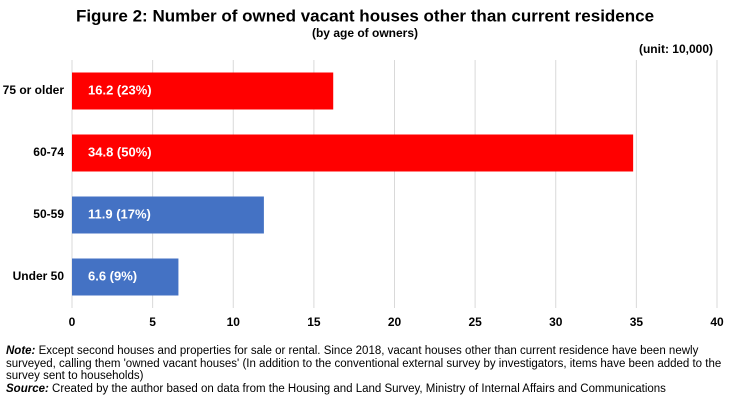  I want to click on y-tick-label: Under 50, so click(39, 276).